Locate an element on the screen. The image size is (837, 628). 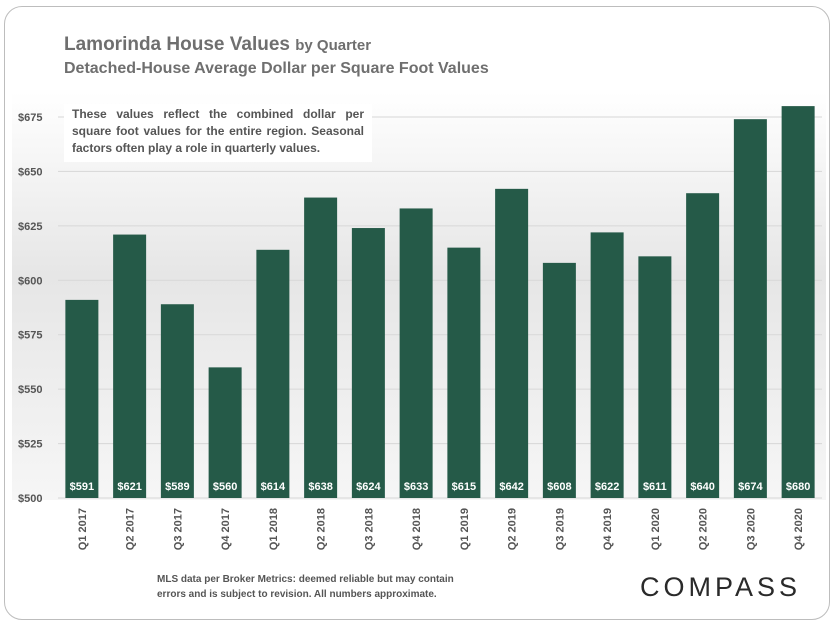
x-tick-label: Q1 2020 is located at coordinates (656, 529).